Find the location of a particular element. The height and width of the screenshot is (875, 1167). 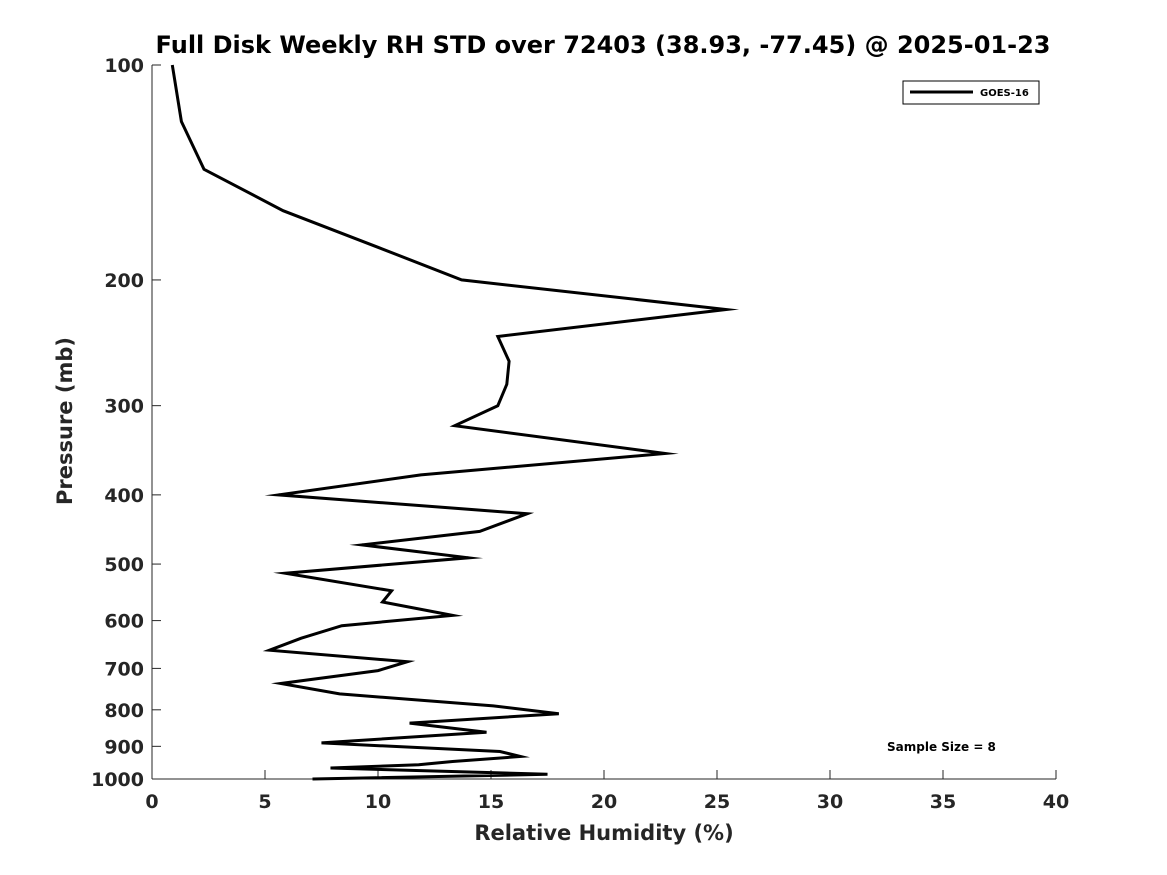

y-tick-label: 600 is located at coordinates (124, 622).